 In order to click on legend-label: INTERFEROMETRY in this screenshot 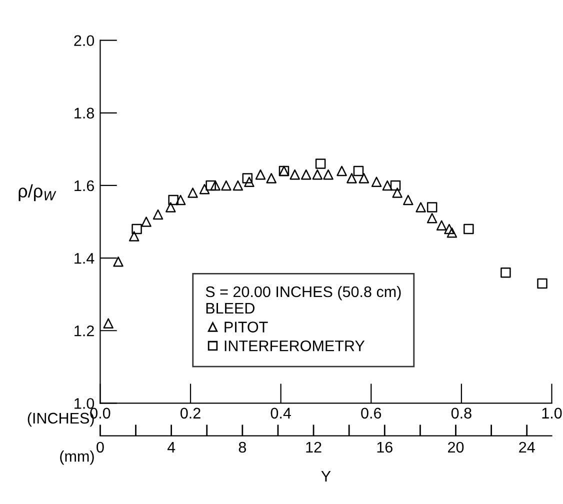, I will do `click(294, 346)`.